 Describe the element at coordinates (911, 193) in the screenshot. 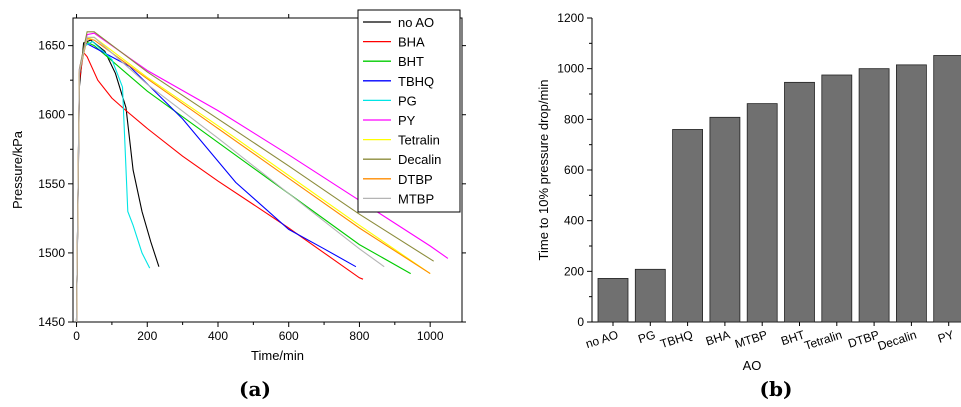

I see `bar-decalin` at that location.